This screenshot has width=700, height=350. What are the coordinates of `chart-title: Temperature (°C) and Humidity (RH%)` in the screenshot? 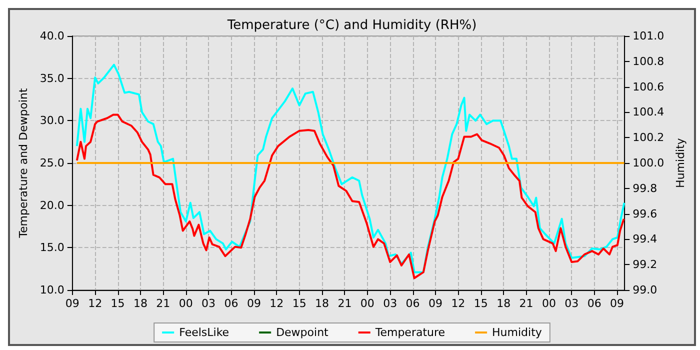 It's located at (351, 25).